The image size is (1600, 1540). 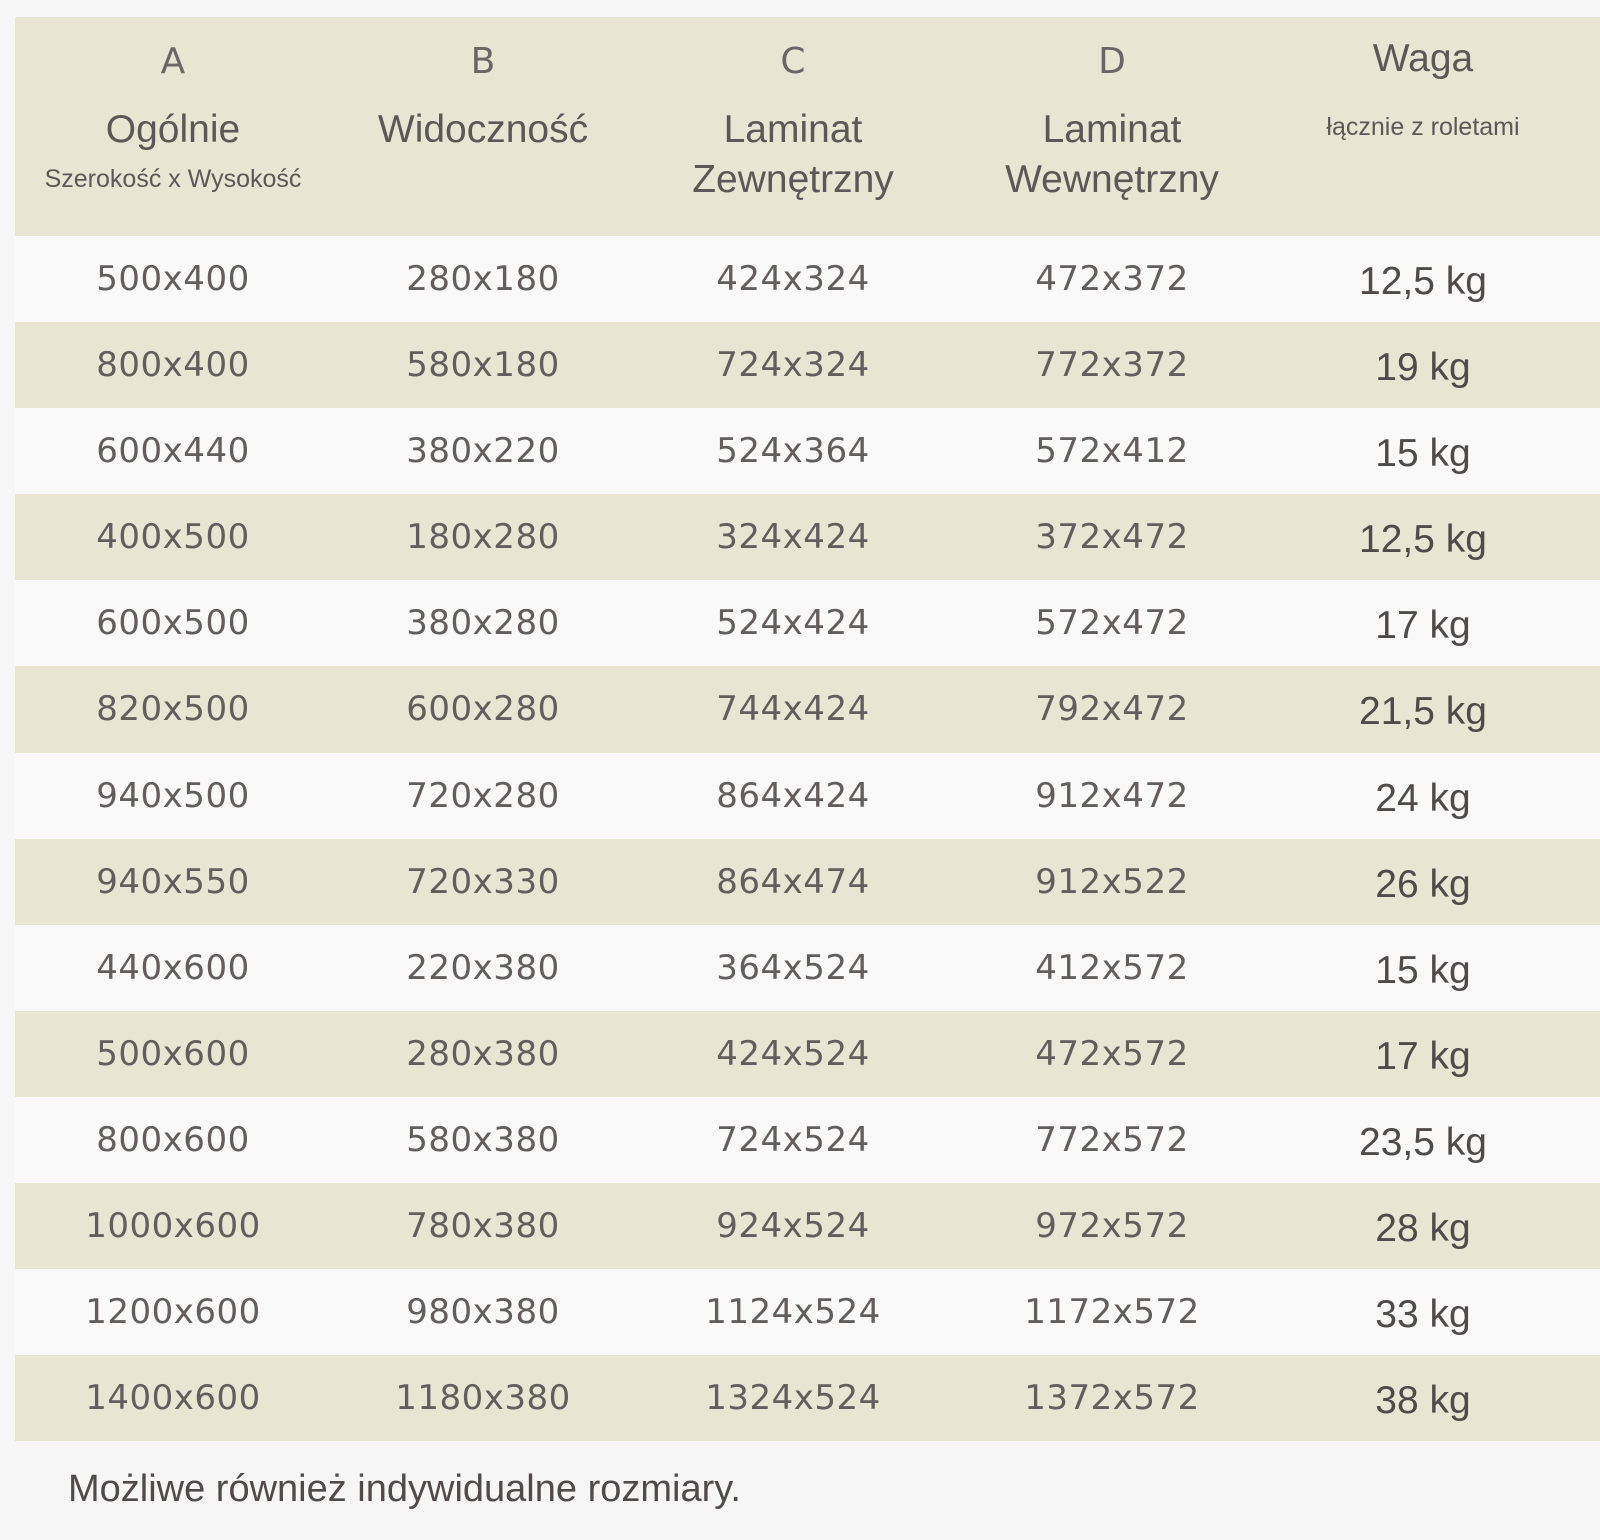 What do you see at coordinates (793, 537) in the screenshot?
I see `cell-c: 324x424` at bounding box center [793, 537].